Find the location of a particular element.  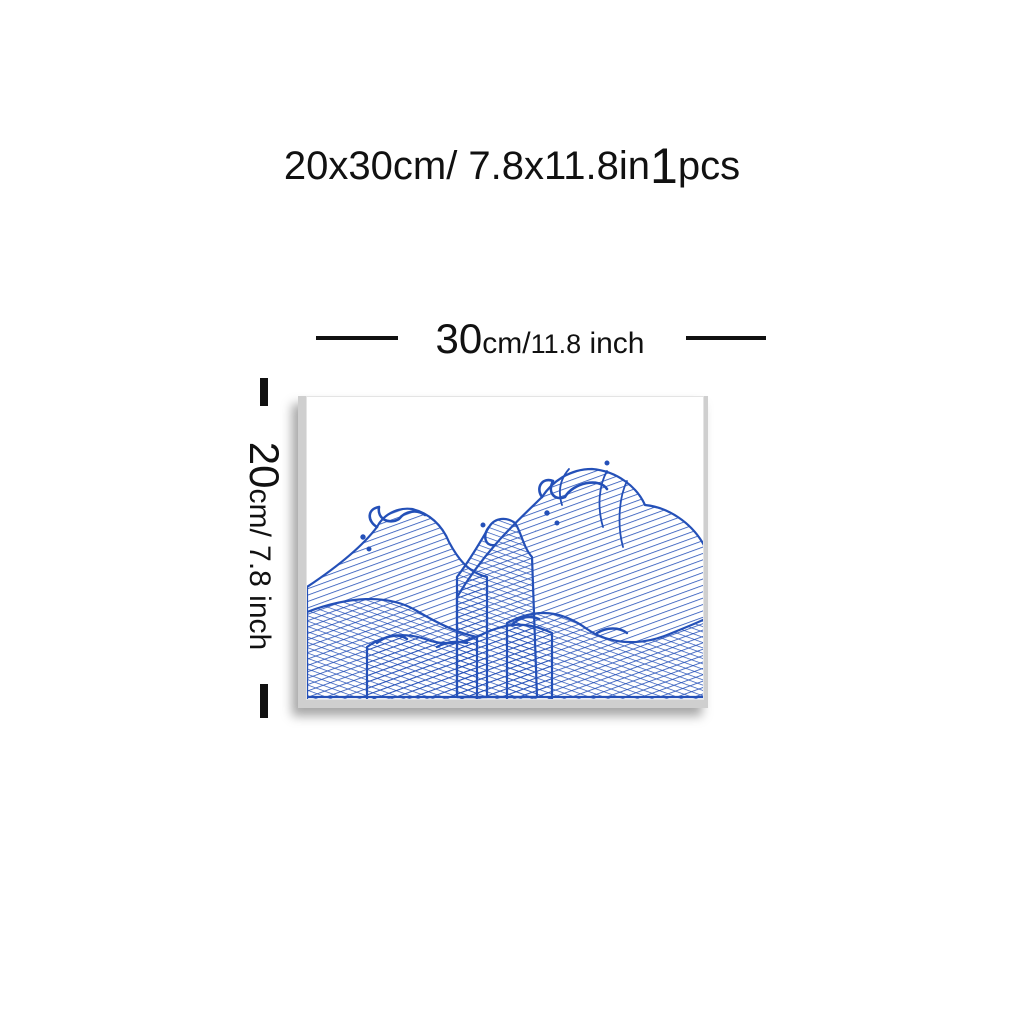

width-line-left is located at coordinates (357, 338).